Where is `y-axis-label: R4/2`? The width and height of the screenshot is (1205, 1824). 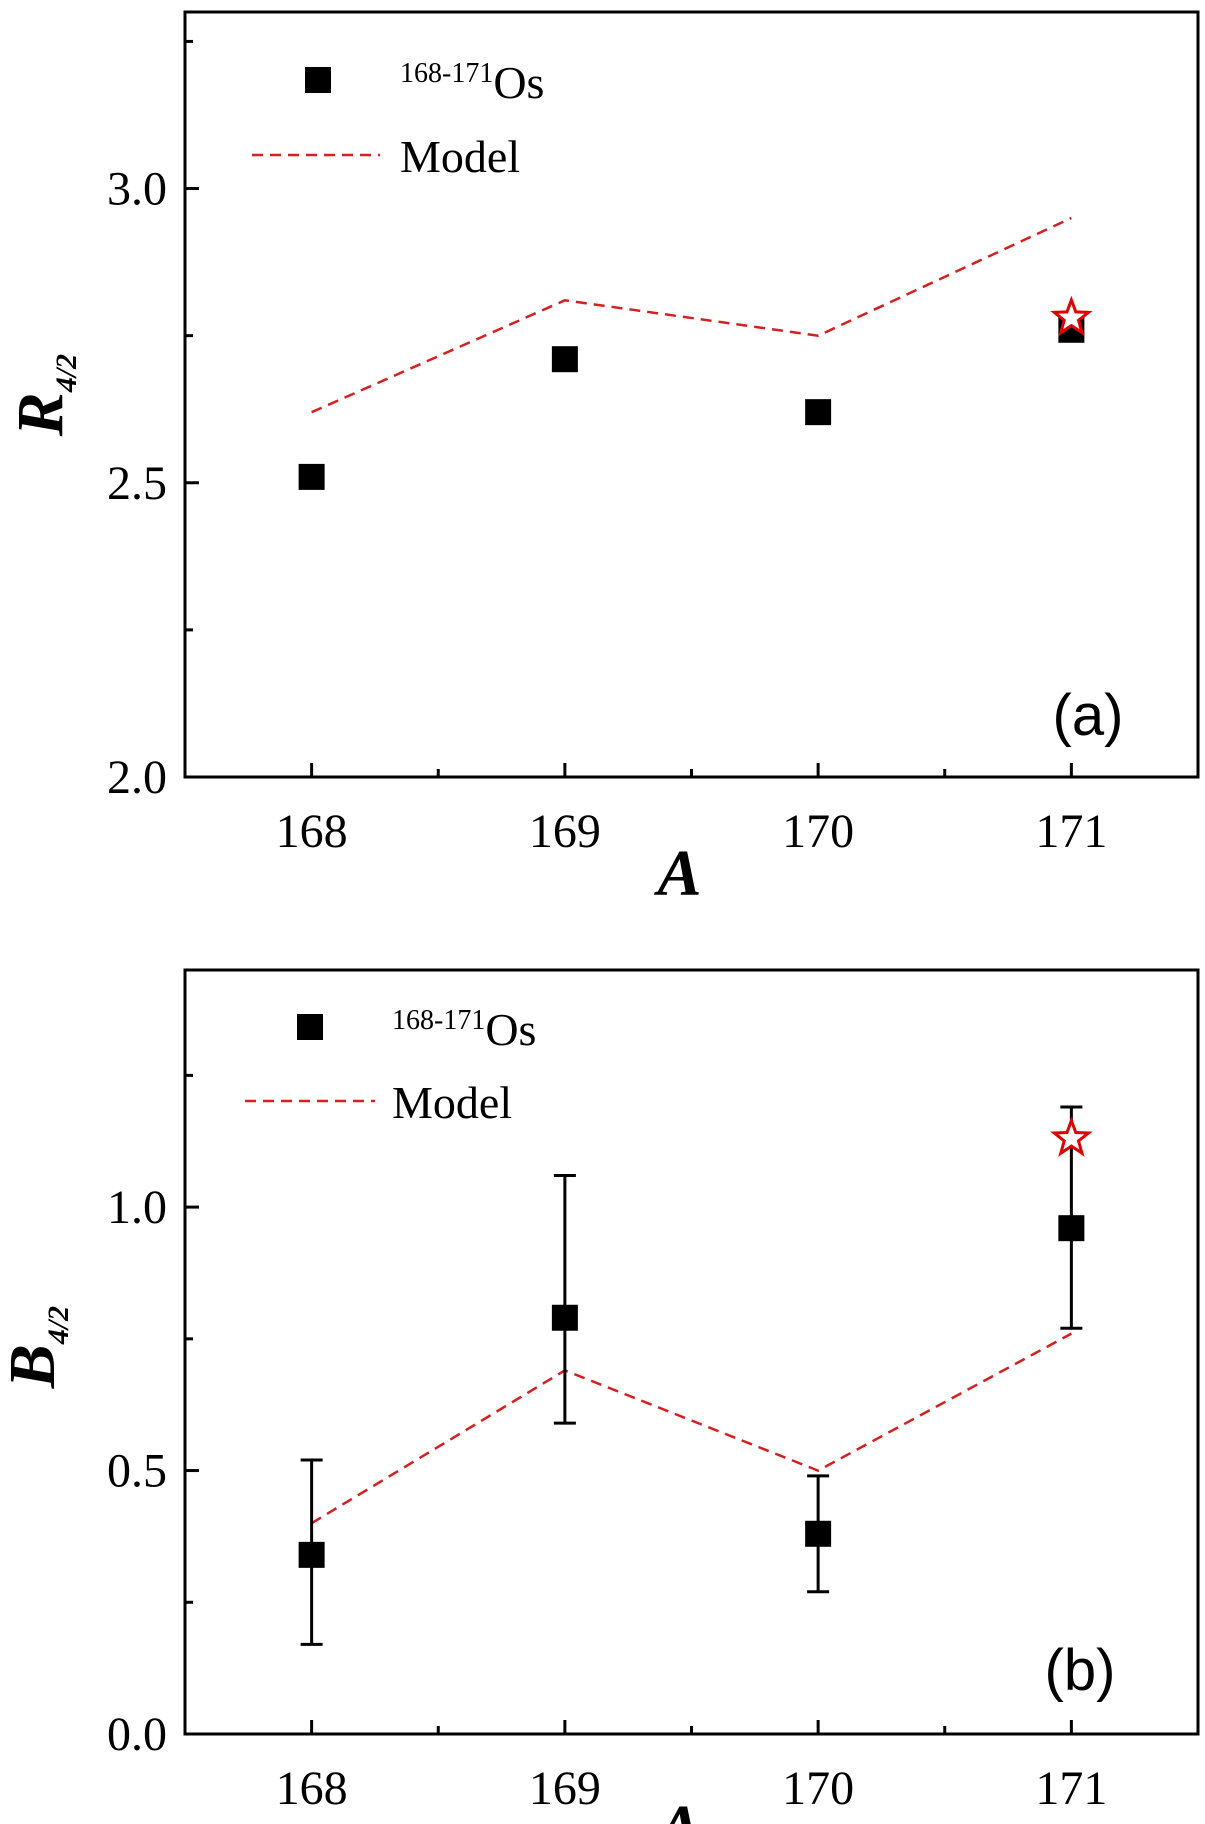 y-axis-label: R4/2 is located at coordinates (43, 395).